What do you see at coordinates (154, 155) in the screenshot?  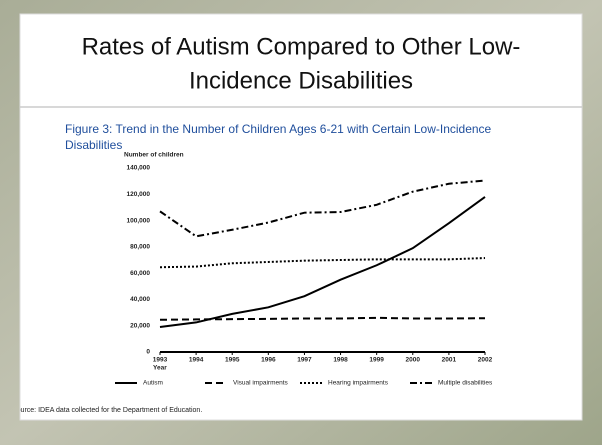 I see `y-axis-label: Number of children` at bounding box center [154, 155].